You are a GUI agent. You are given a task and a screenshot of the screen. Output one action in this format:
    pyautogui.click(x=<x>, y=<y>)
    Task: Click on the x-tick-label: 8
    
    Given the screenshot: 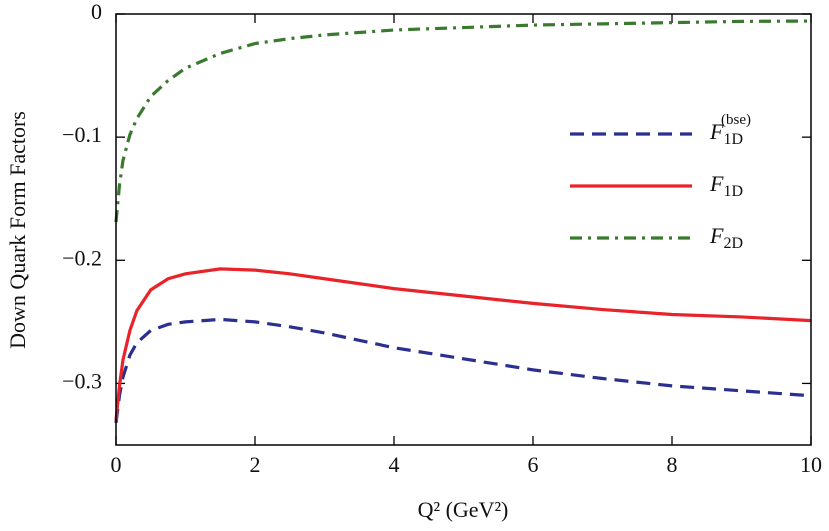 What is the action you would take?
    pyautogui.click(x=672, y=464)
    